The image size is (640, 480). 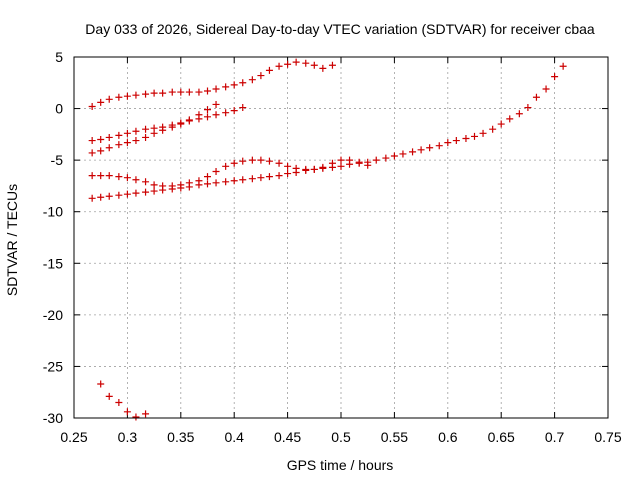 What do you see at coordinates (59, 57) in the screenshot?
I see `y-tick-label: 5` at bounding box center [59, 57].